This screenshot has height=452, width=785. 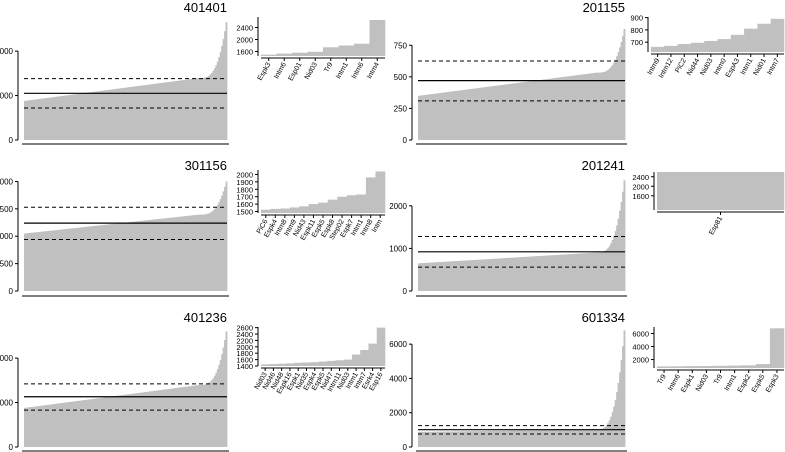 What do you see at coordinates (604, 7) in the screenshot?
I see `chart-title: 201155` at bounding box center [604, 7].